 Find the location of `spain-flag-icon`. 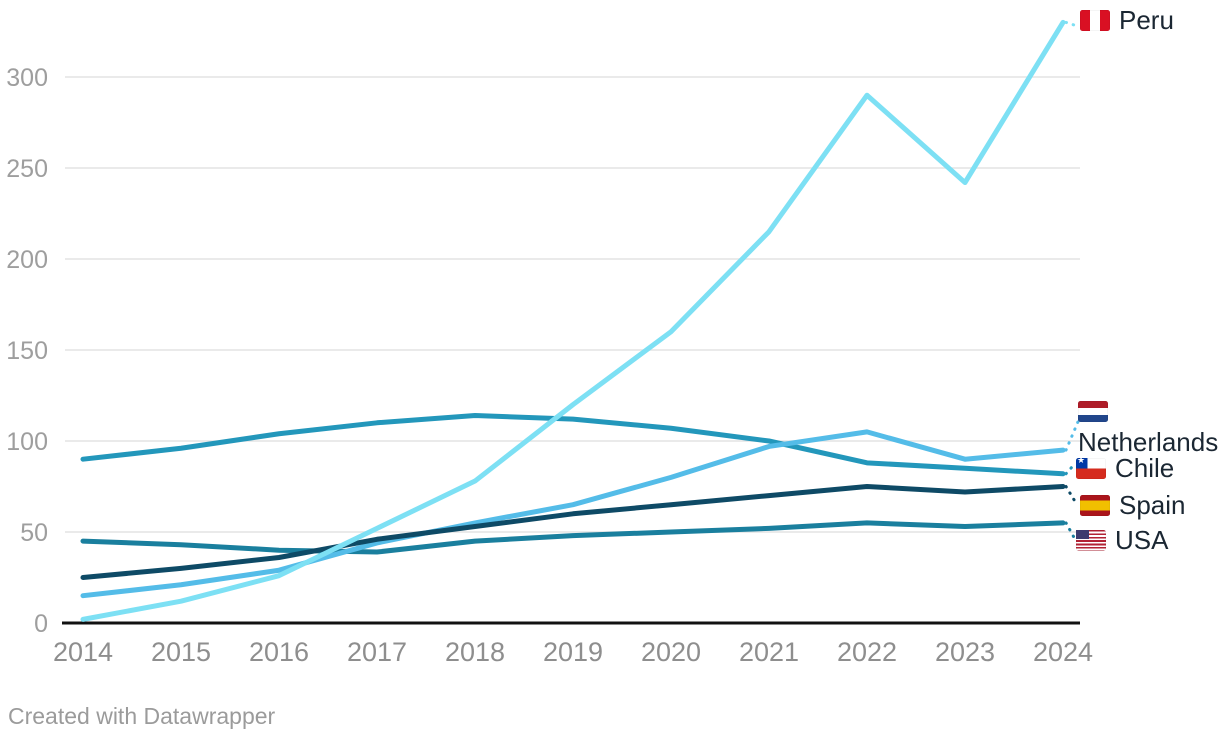

spain-flag-icon is located at coordinates (1095, 505).